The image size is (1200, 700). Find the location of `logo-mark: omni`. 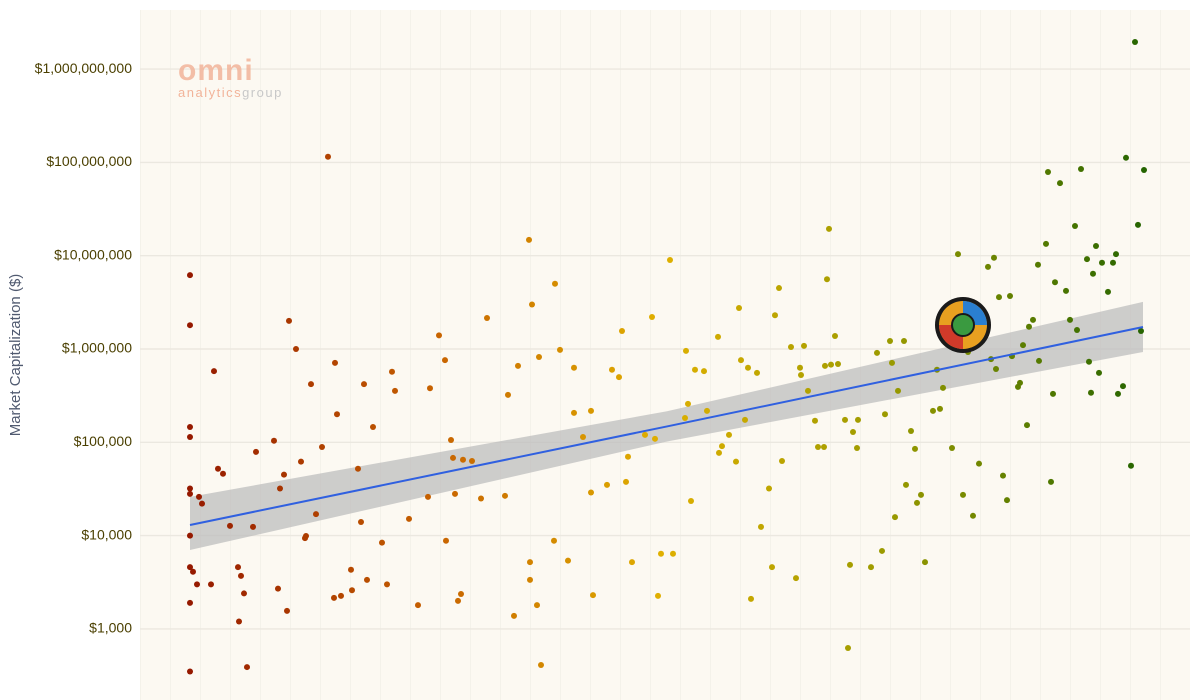

logo-mark: omni is located at coordinates (216, 70).